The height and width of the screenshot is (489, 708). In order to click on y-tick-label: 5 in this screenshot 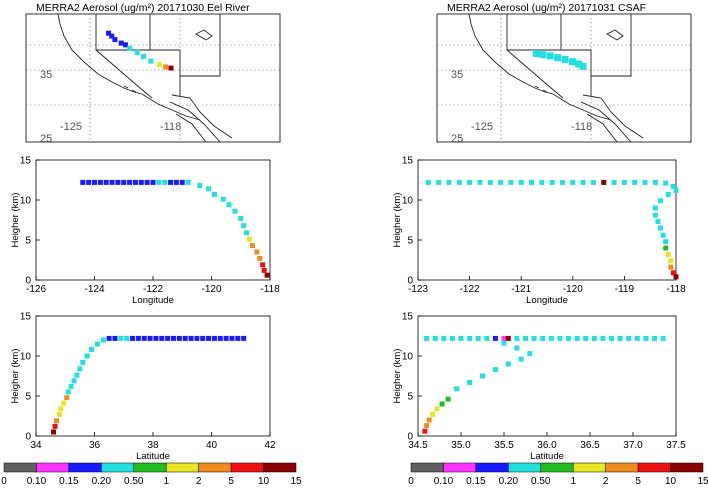, I will do `click(410, 397)`.